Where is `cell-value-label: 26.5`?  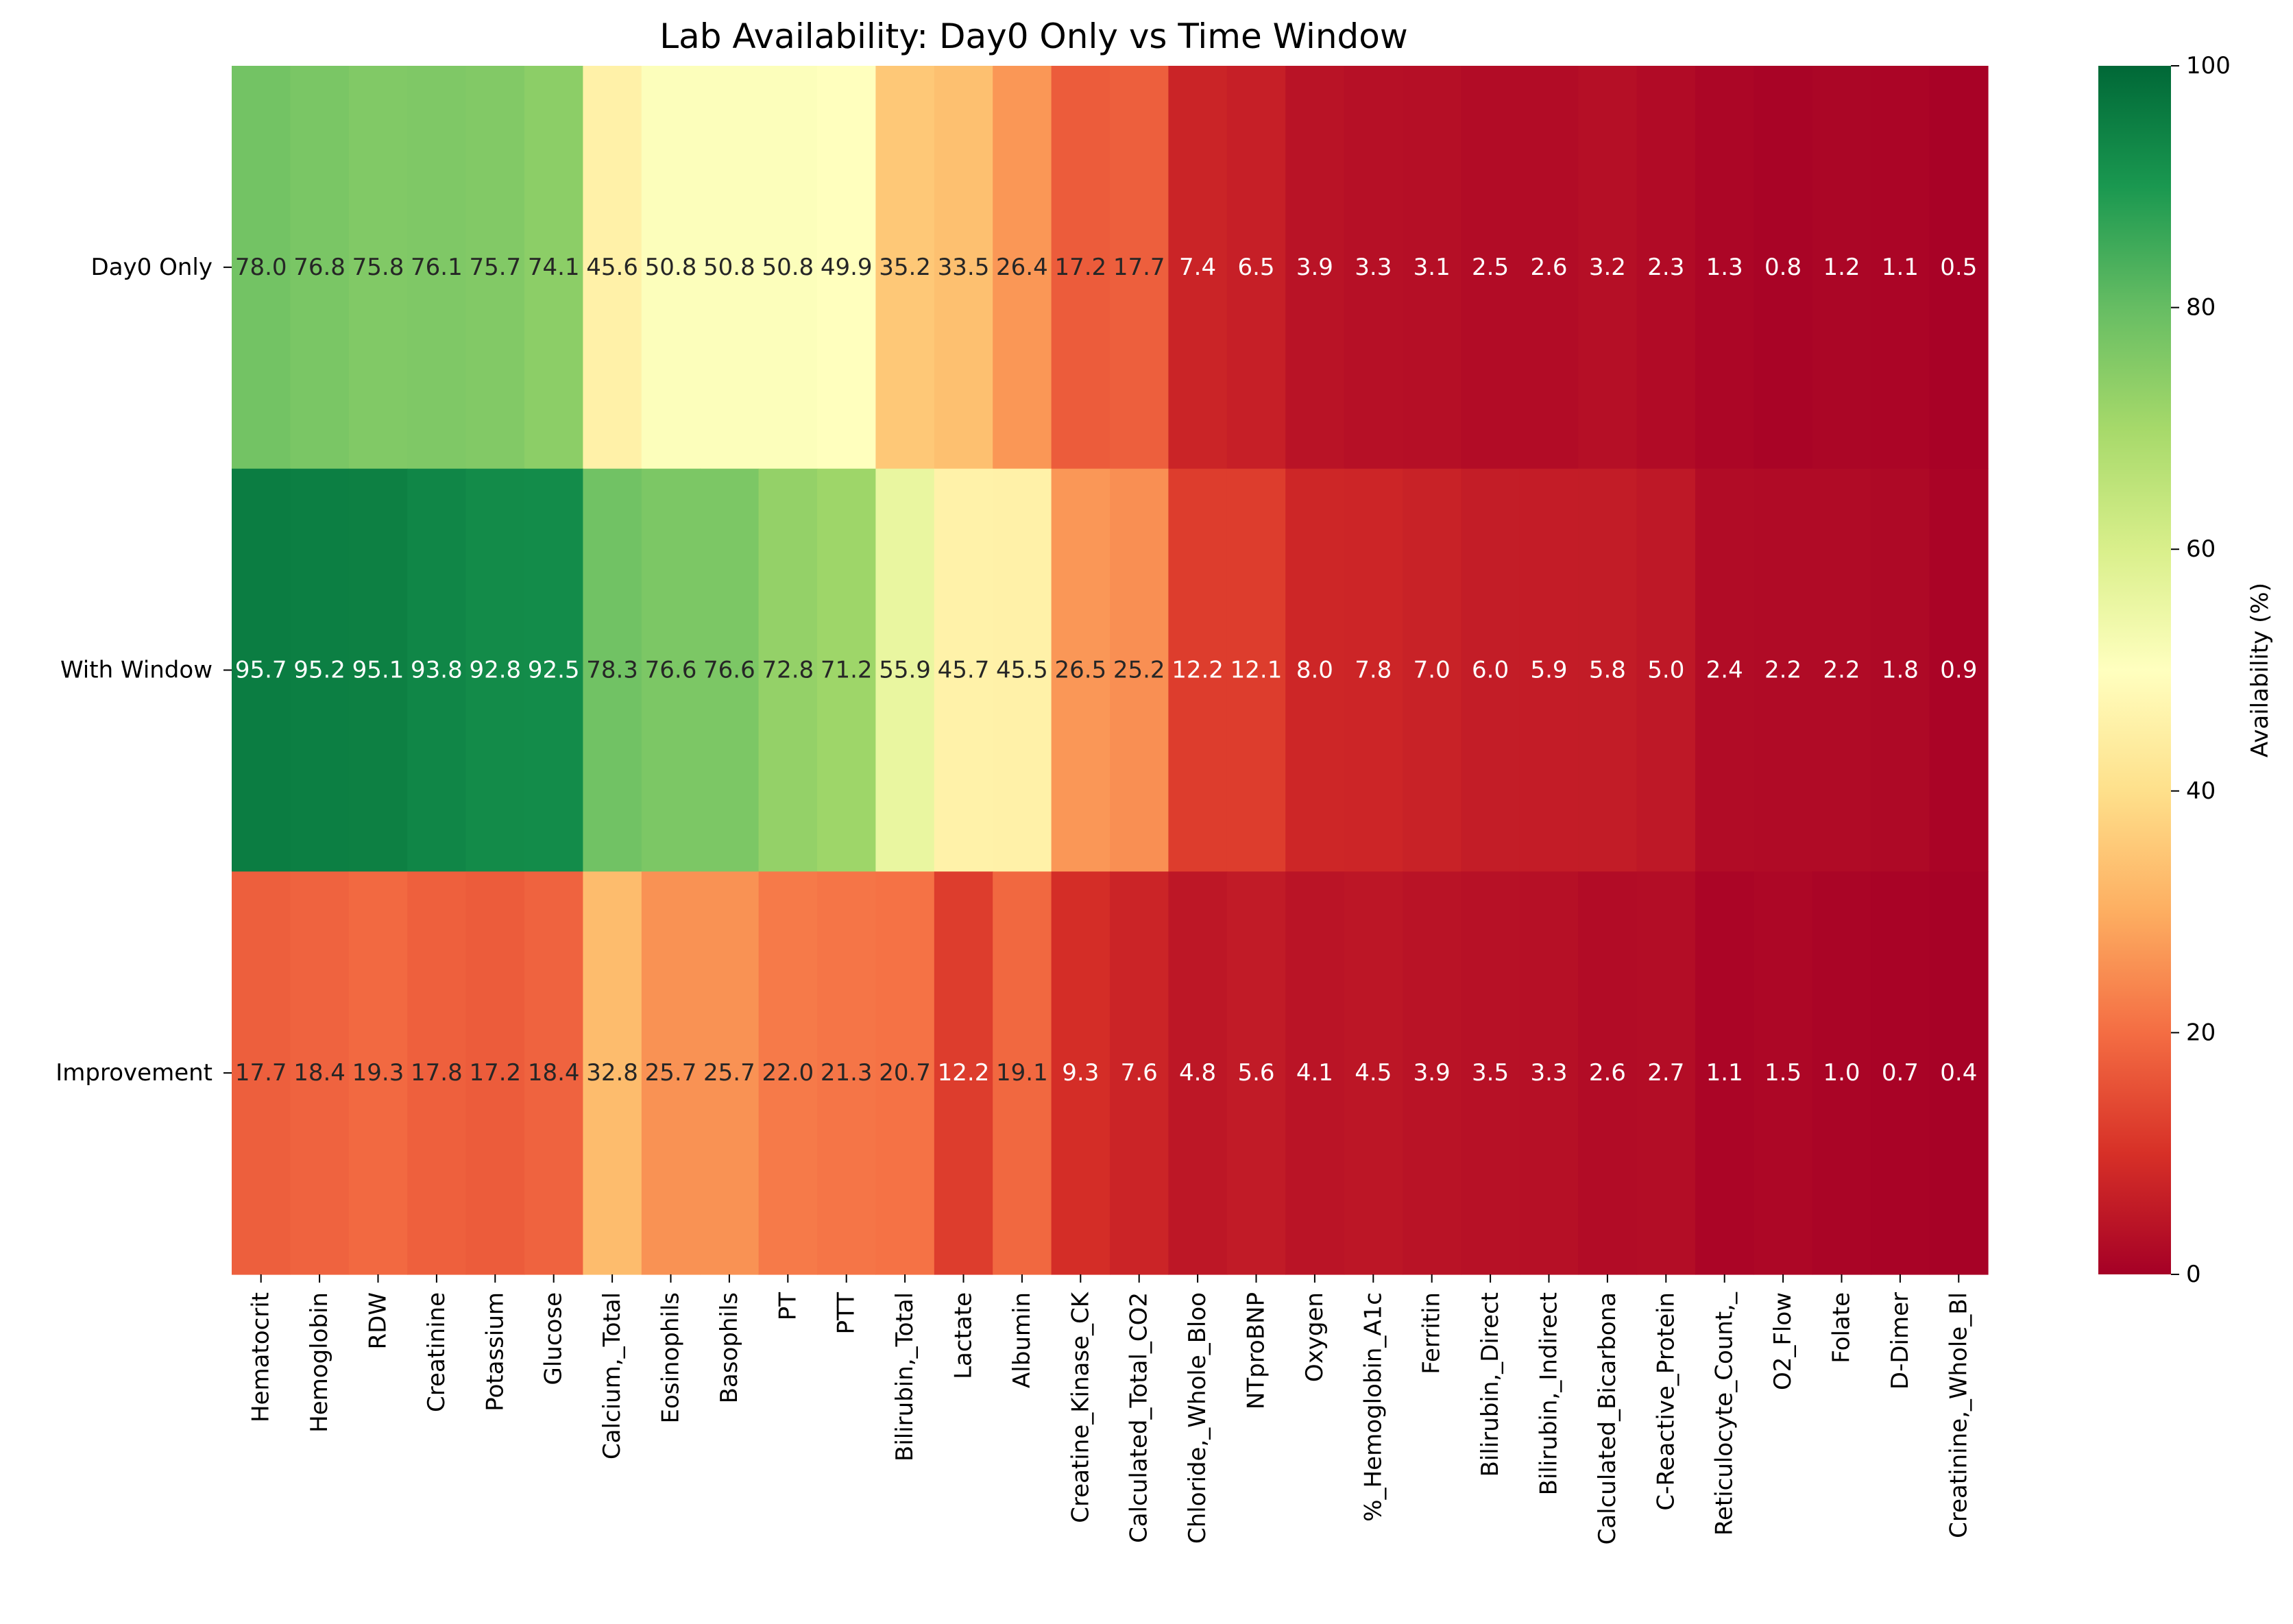 cell-value-label: 26.5 is located at coordinates (1080, 670).